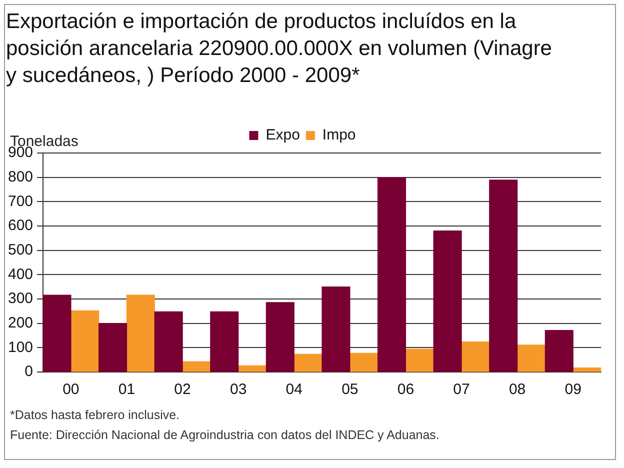  What do you see at coordinates (182, 389) in the screenshot?
I see `x-tick-label: 02` at bounding box center [182, 389].